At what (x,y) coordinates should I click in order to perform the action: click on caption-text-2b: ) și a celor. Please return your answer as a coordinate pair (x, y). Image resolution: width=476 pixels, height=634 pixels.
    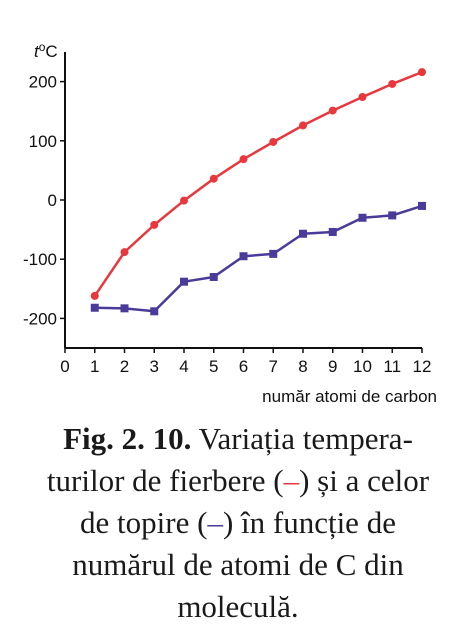
    Looking at the image, I should click on (364, 480).